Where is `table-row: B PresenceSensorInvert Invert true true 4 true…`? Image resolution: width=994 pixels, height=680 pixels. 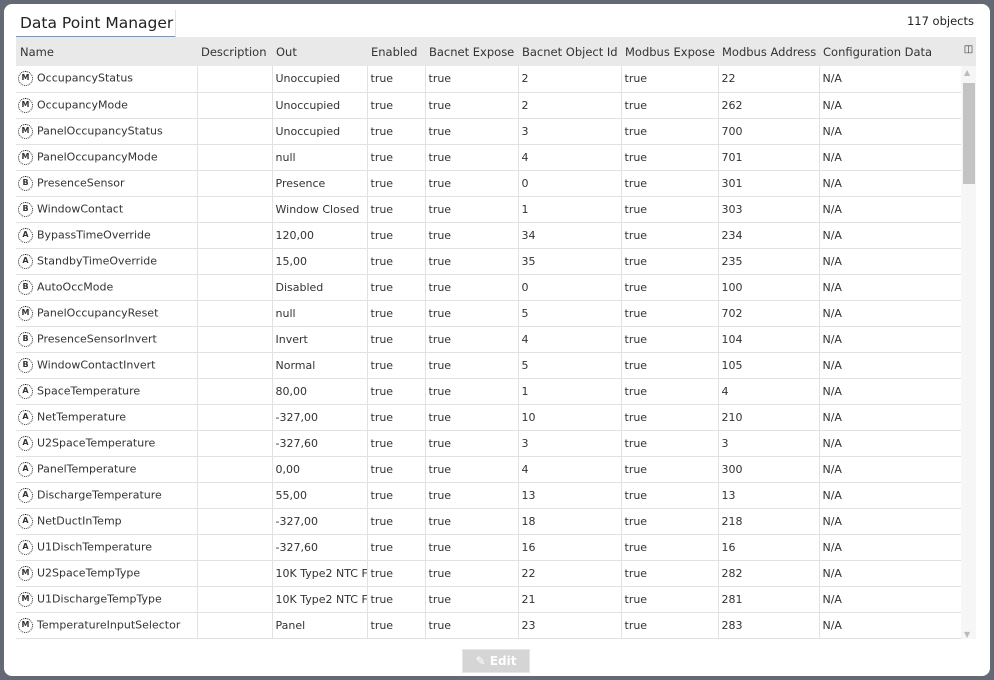
table-row: B PresenceSensorInvert Invert true true 4 true… is located at coordinates (488, 339).